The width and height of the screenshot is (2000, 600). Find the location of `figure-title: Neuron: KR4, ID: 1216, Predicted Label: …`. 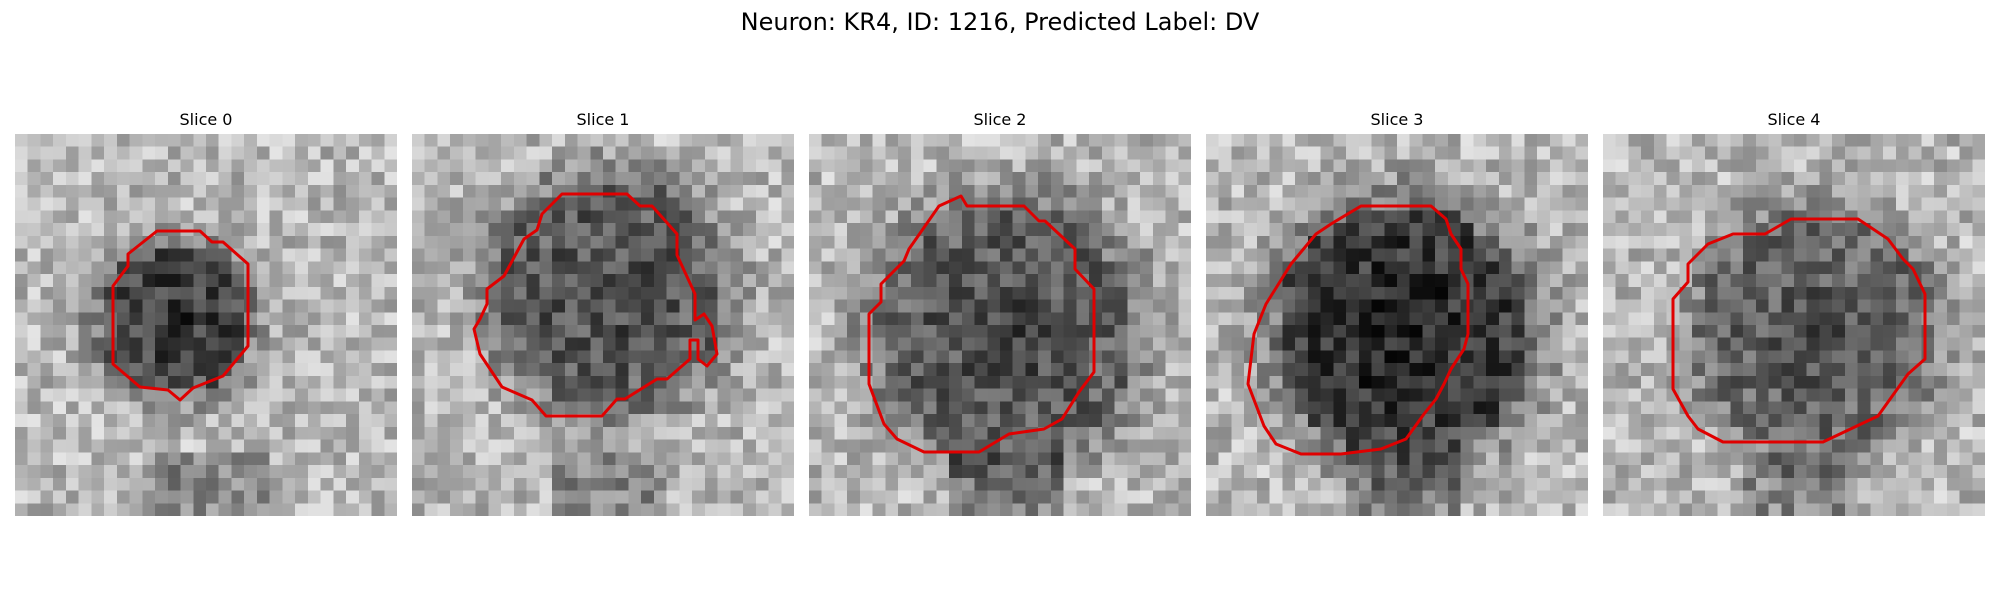

figure-title: Neuron: KR4, ID: 1216, Predicted Label: … is located at coordinates (1000, 22).